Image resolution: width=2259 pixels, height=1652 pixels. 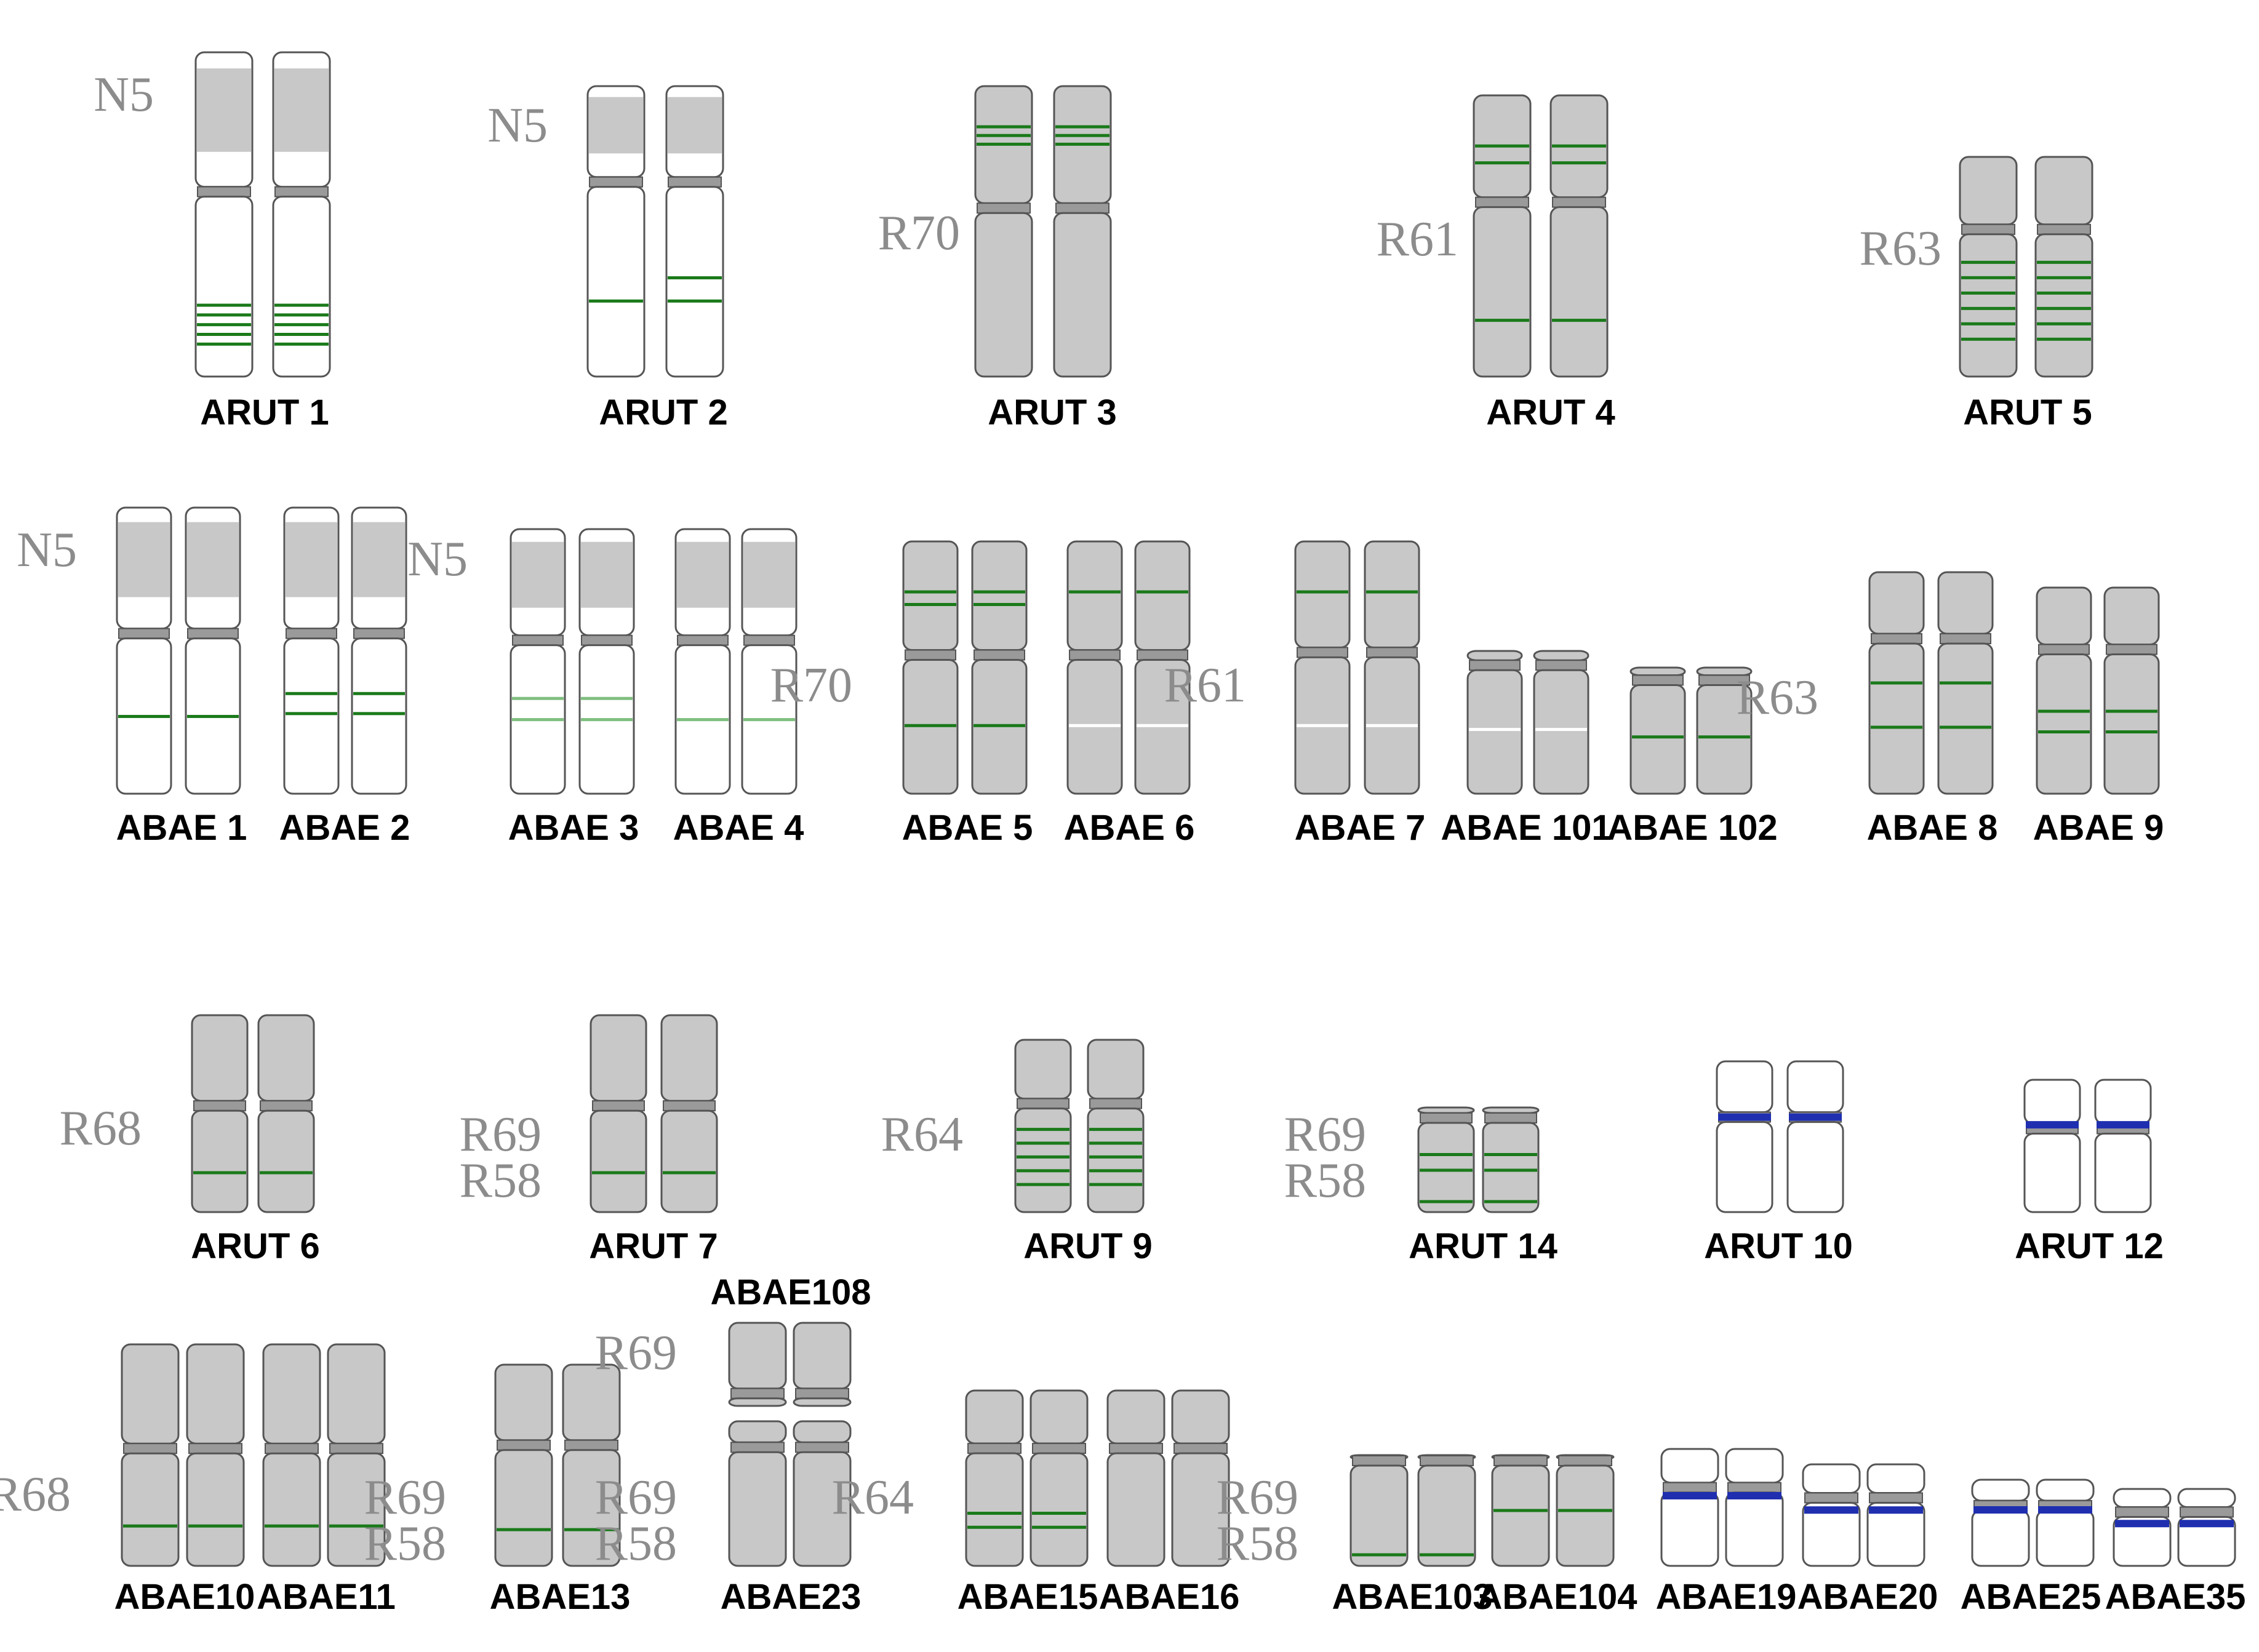 I want to click on pair-caption: ABAE108, so click(x=790, y=1292).